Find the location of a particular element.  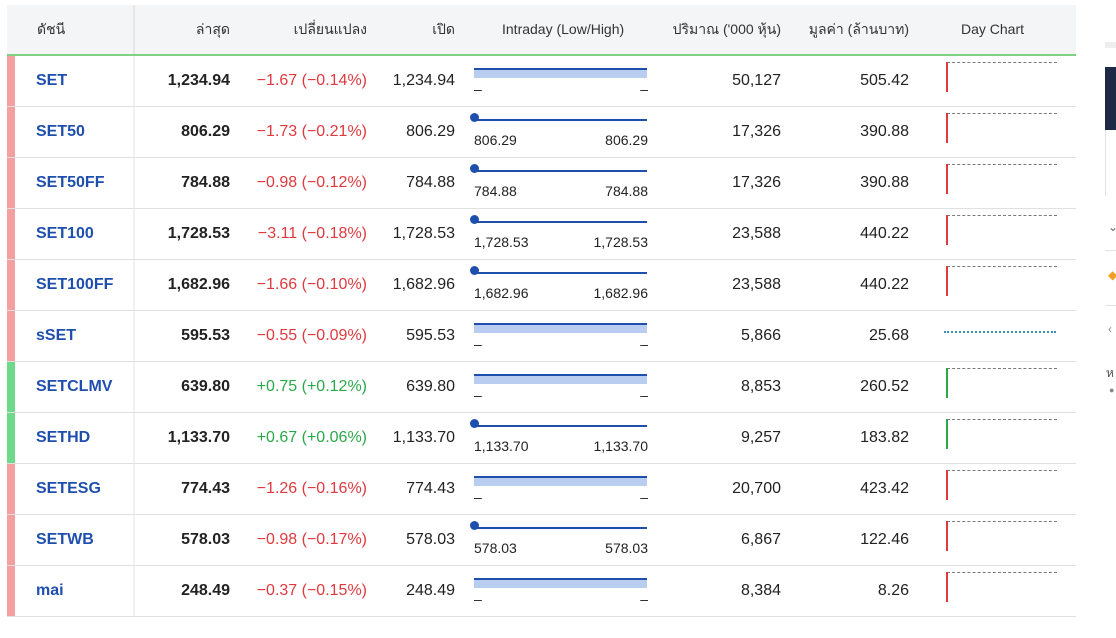

index-name-link: SETESG is located at coordinates (68, 488).